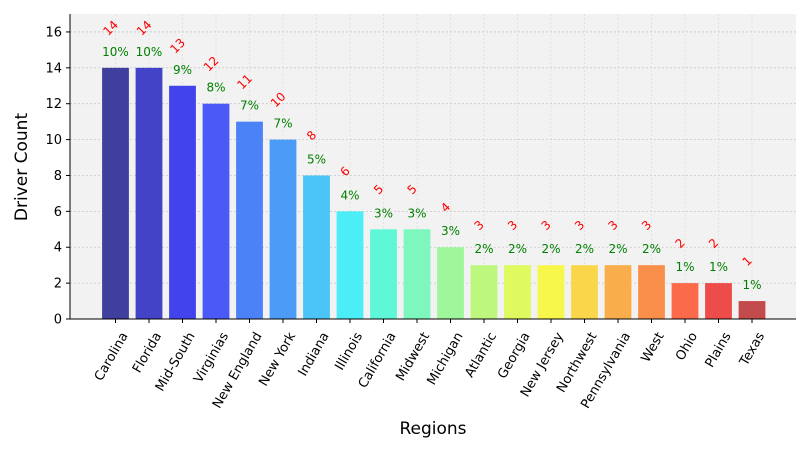  What do you see at coordinates (687, 347) in the screenshot?
I see `x-tick-label: Ohio` at bounding box center [687, 347].